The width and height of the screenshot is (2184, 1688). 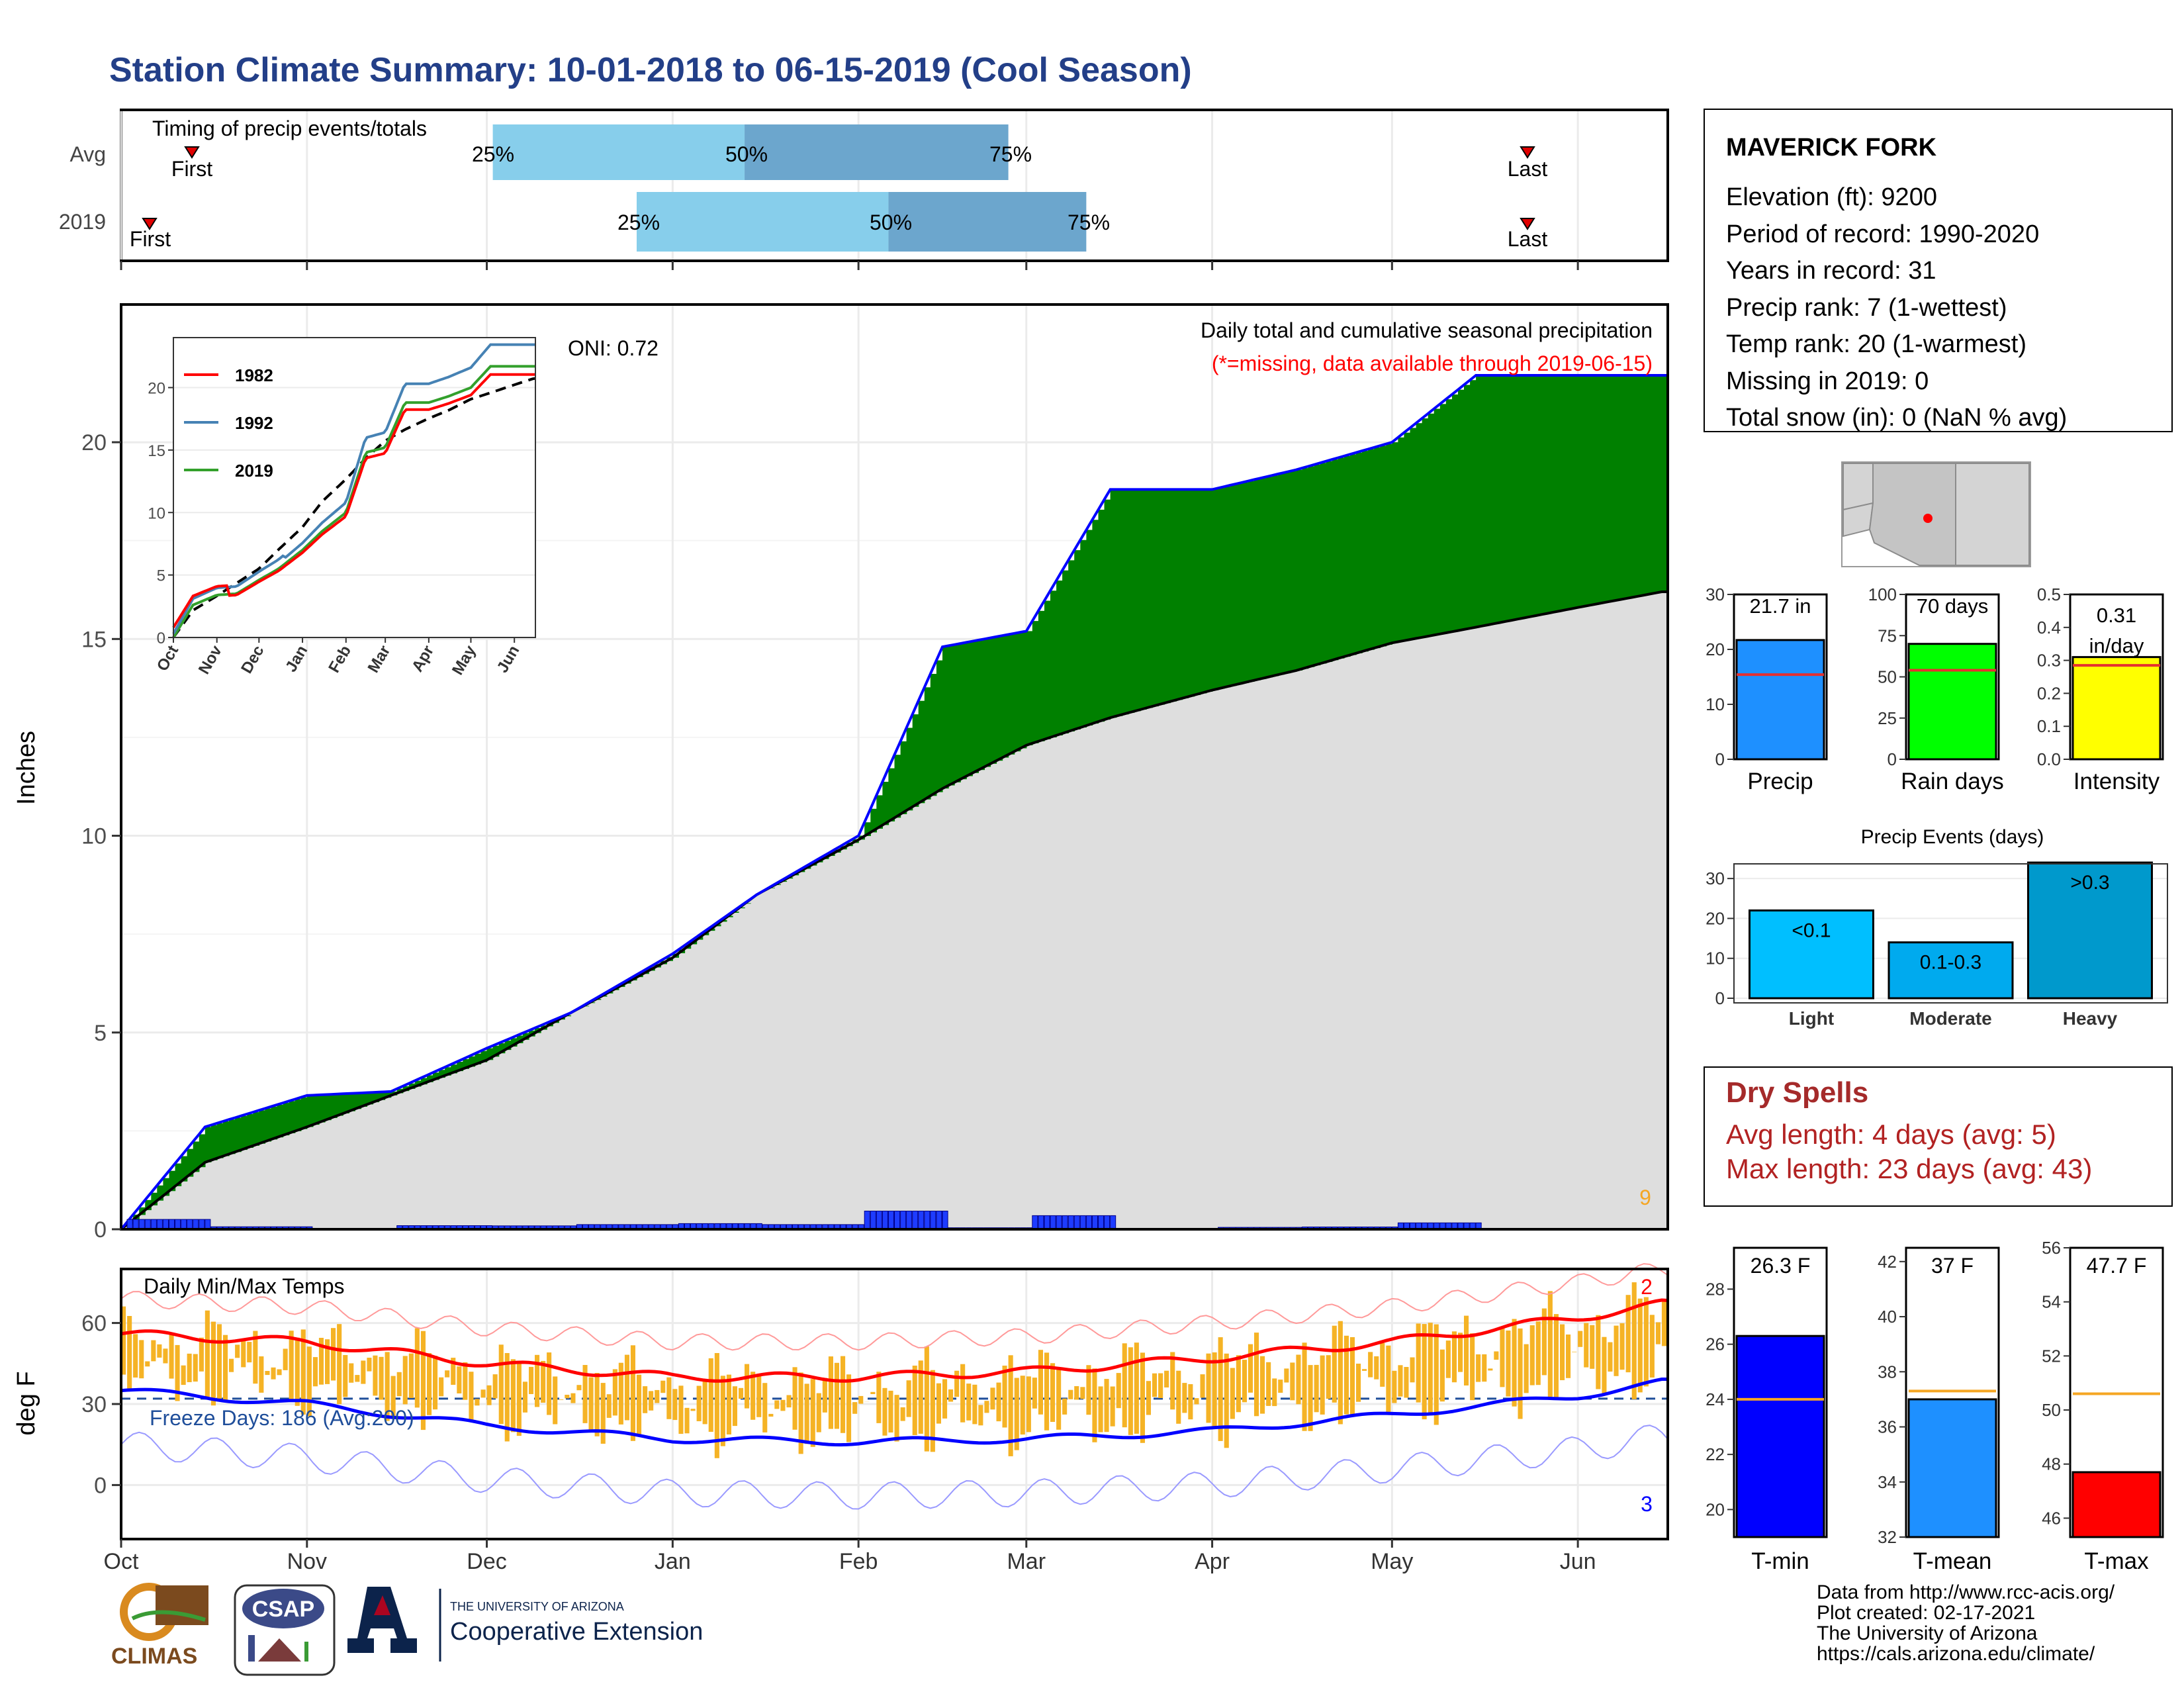 What do you see at coordinates (2051, 1302) in the screenshot?
I see `temp-panel-2-tick-54: 54` at bounding box center [2051, 1302].